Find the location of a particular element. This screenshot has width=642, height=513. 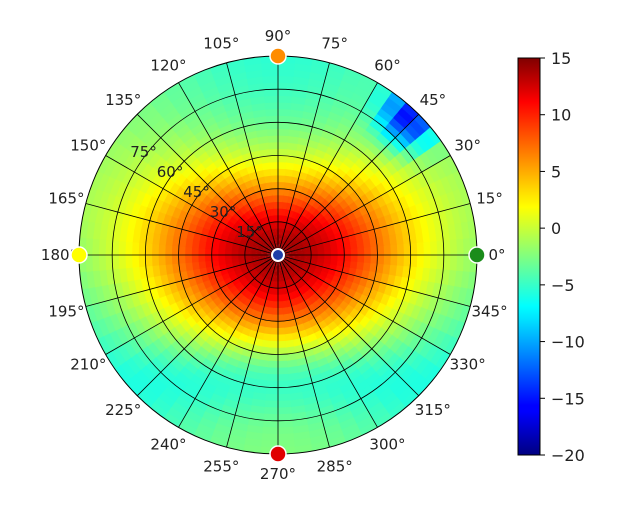

colorbar-tick-label: 10 is located at coordinates (561, 115).